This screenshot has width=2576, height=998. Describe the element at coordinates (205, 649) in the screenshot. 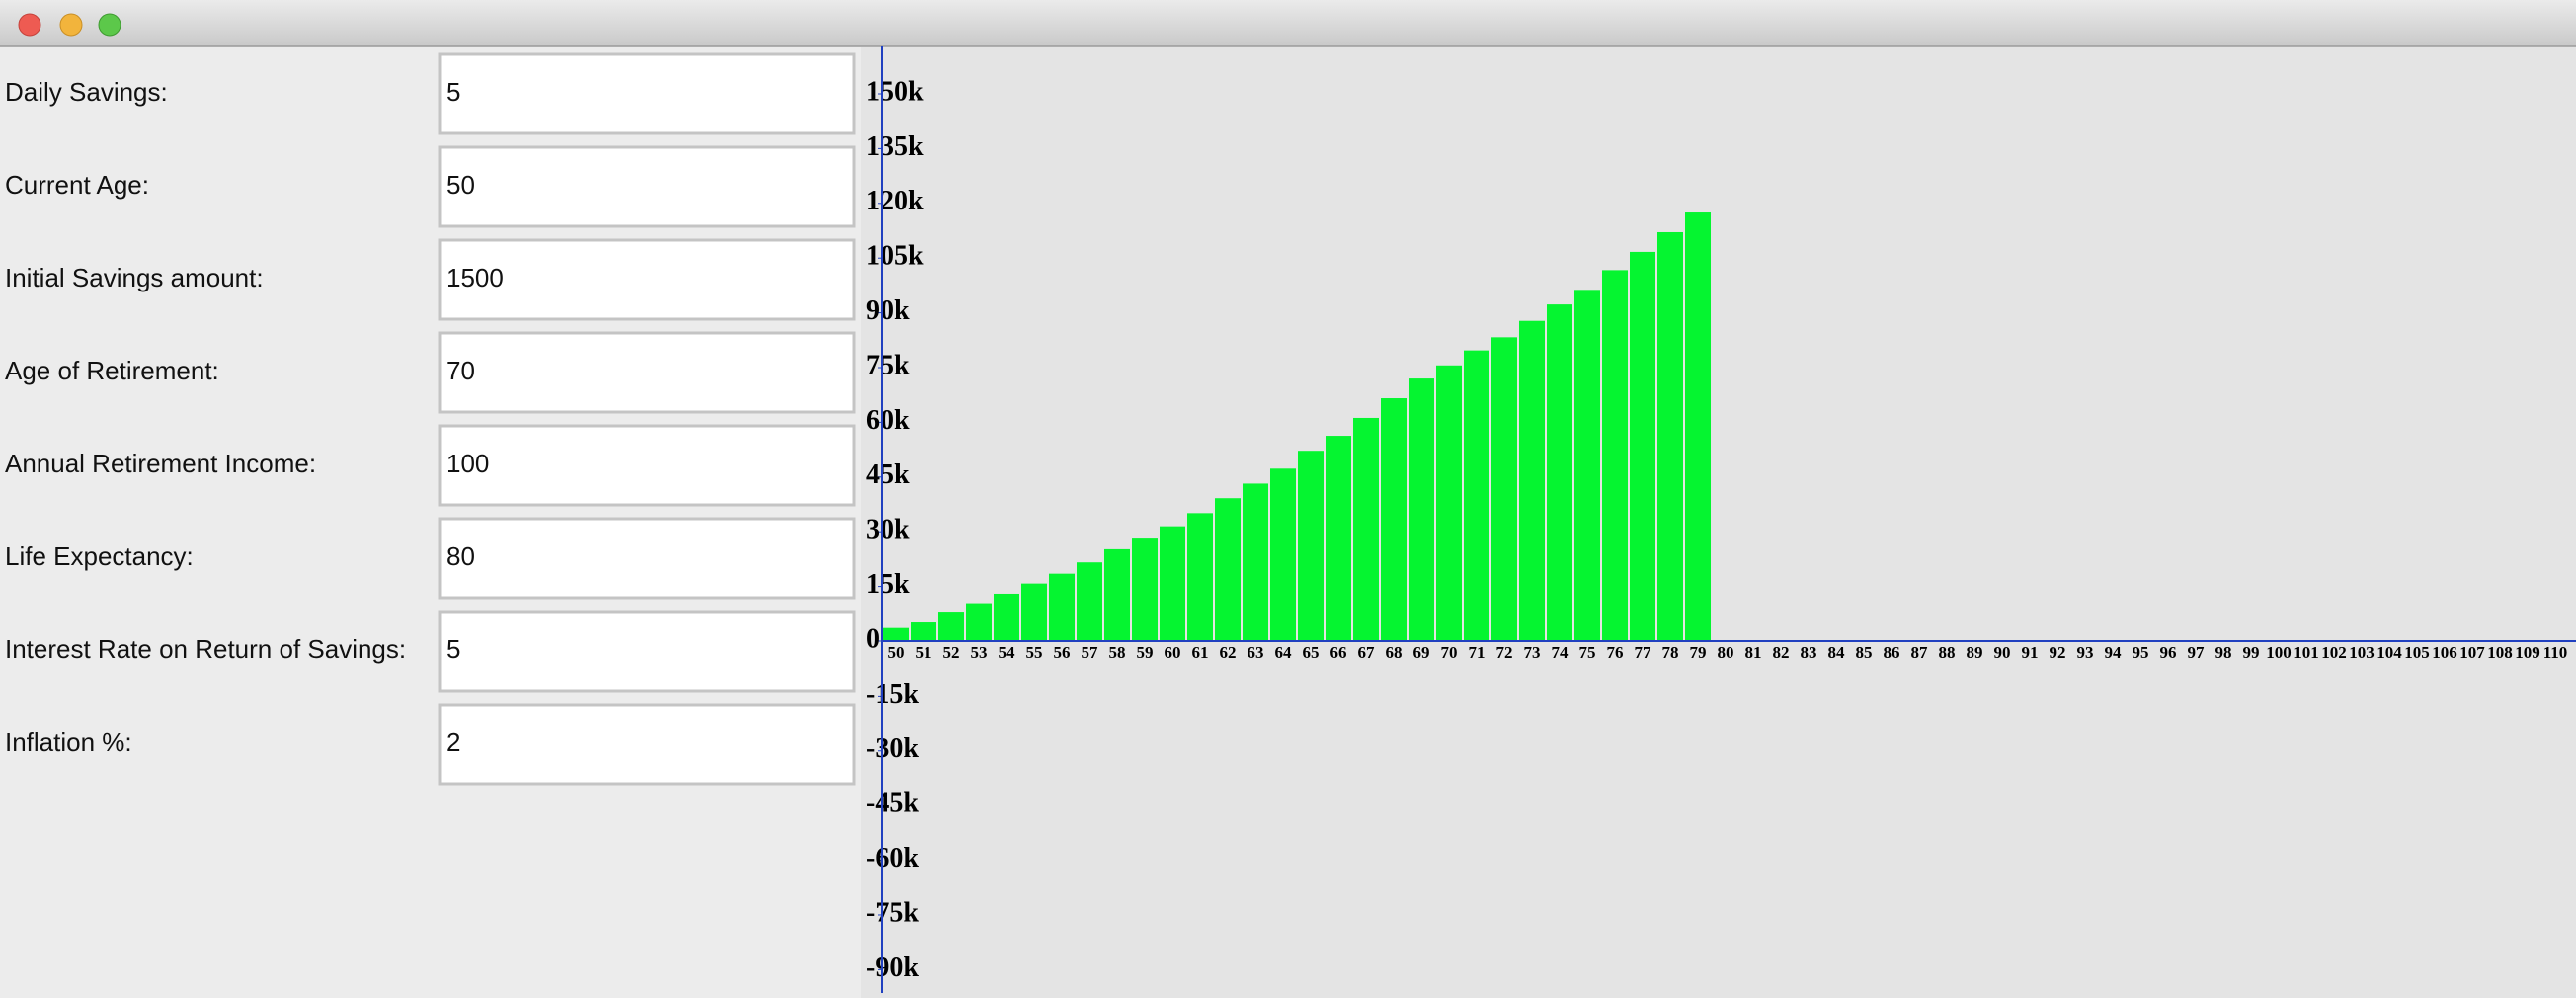

I see `field-label: Interest Rate on Return of Savings:` at that location.